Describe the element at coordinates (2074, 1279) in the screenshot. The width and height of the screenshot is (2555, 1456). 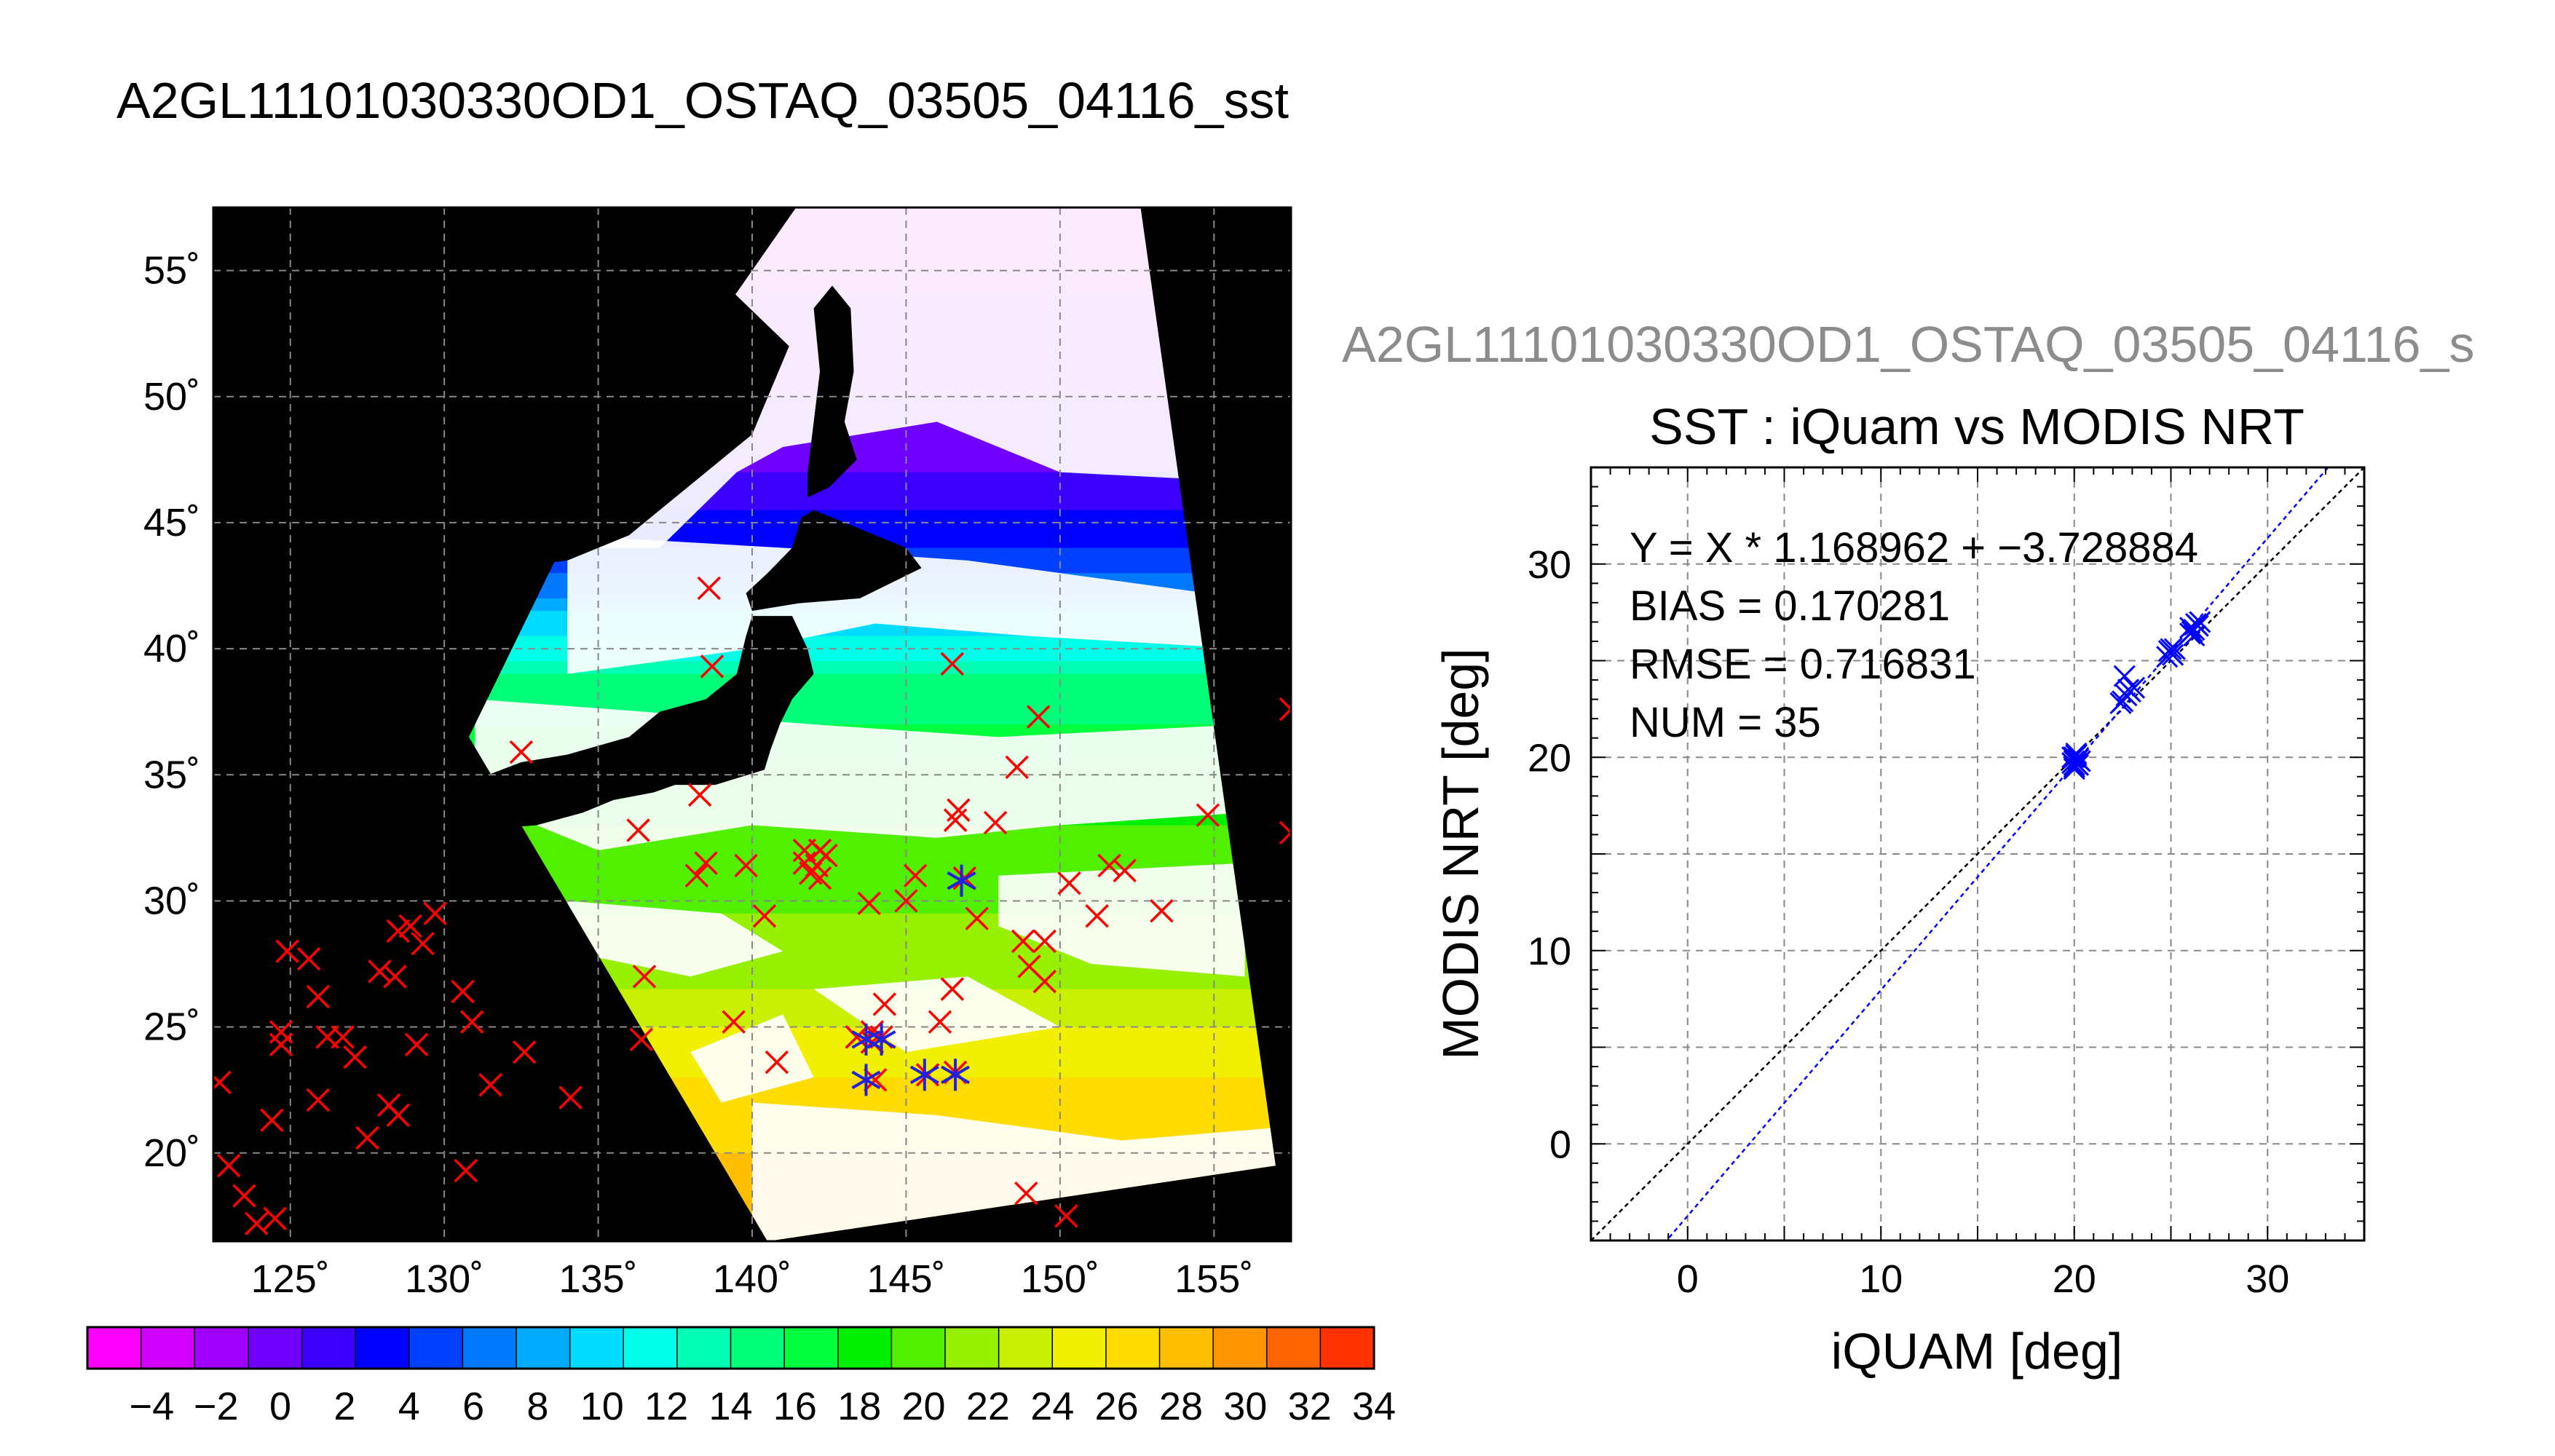
I see `scatter-x-tick-label: 20` at that location.